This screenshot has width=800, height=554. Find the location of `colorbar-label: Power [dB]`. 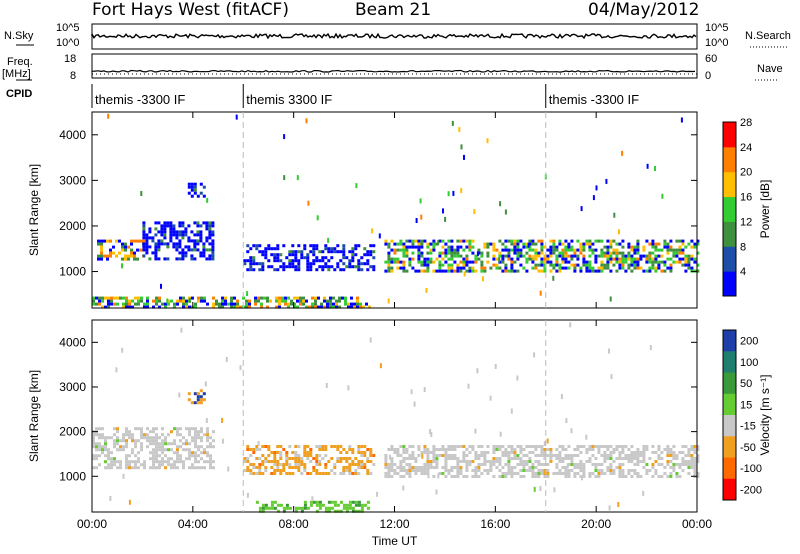

colorbar-label: Power [dB] is located at coordinates (765, 209).